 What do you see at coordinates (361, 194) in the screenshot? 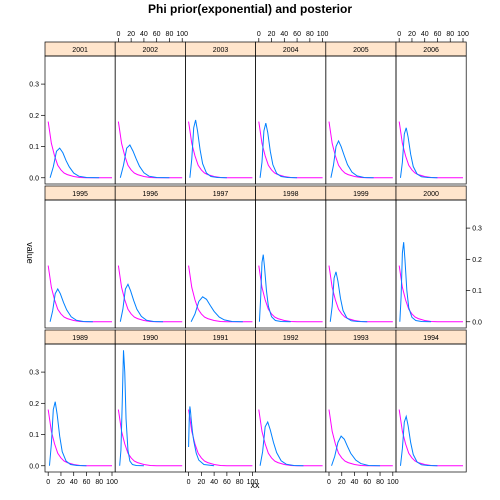
I see `panel-strip-label: 1999` at bounding box center [361, 194].